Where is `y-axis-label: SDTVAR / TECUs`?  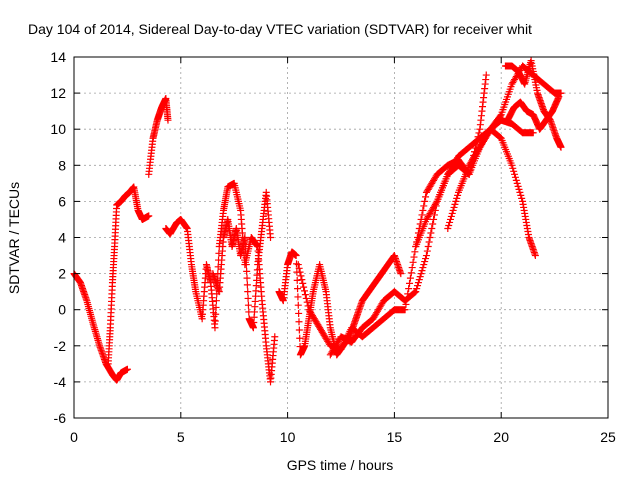 y-axis-label: SDTVAR / TECUs is located at coordinates (14, 238).